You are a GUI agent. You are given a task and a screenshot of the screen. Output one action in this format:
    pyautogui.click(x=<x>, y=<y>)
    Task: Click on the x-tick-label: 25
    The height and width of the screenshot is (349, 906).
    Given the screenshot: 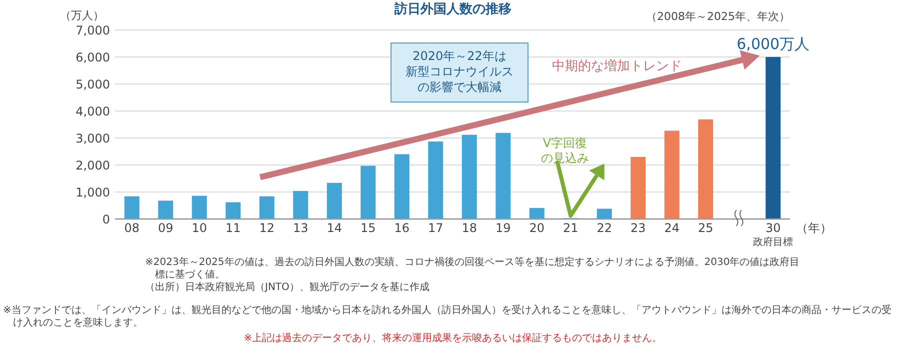 What is the action you would take?
    pyautogui.click(x=706, y=228)
    